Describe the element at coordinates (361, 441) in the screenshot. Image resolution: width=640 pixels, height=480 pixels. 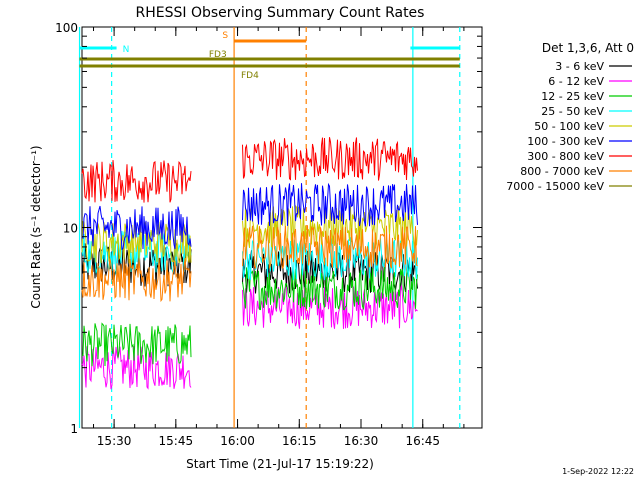
I see `x-tick-label-4: 16:30` at that location.